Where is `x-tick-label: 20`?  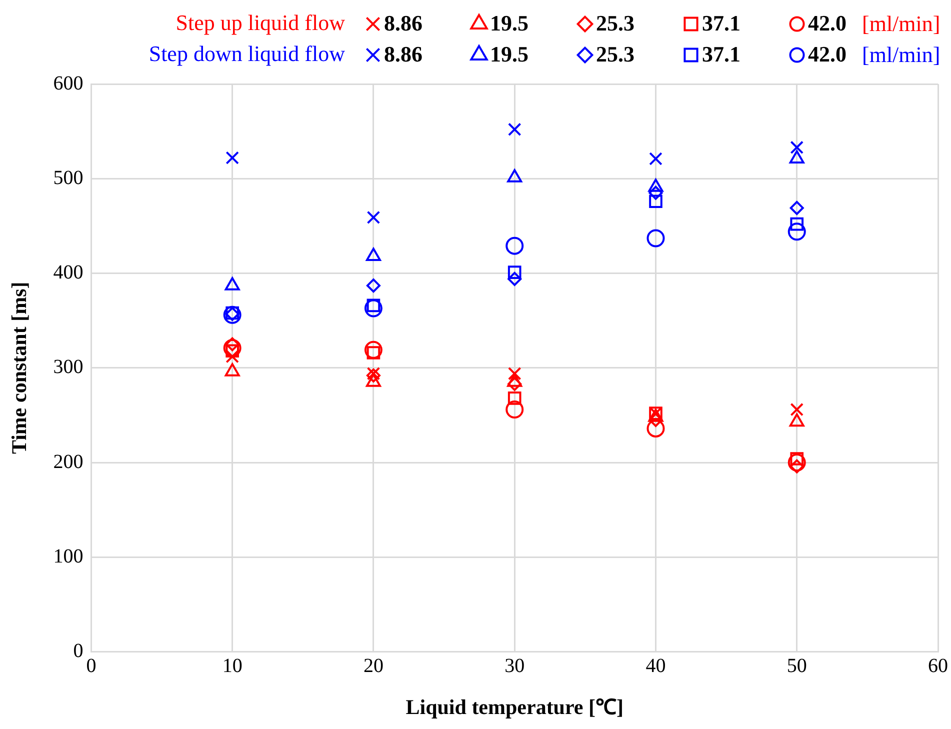 x-tick-label: 20 is located at coordinates (373, 666).